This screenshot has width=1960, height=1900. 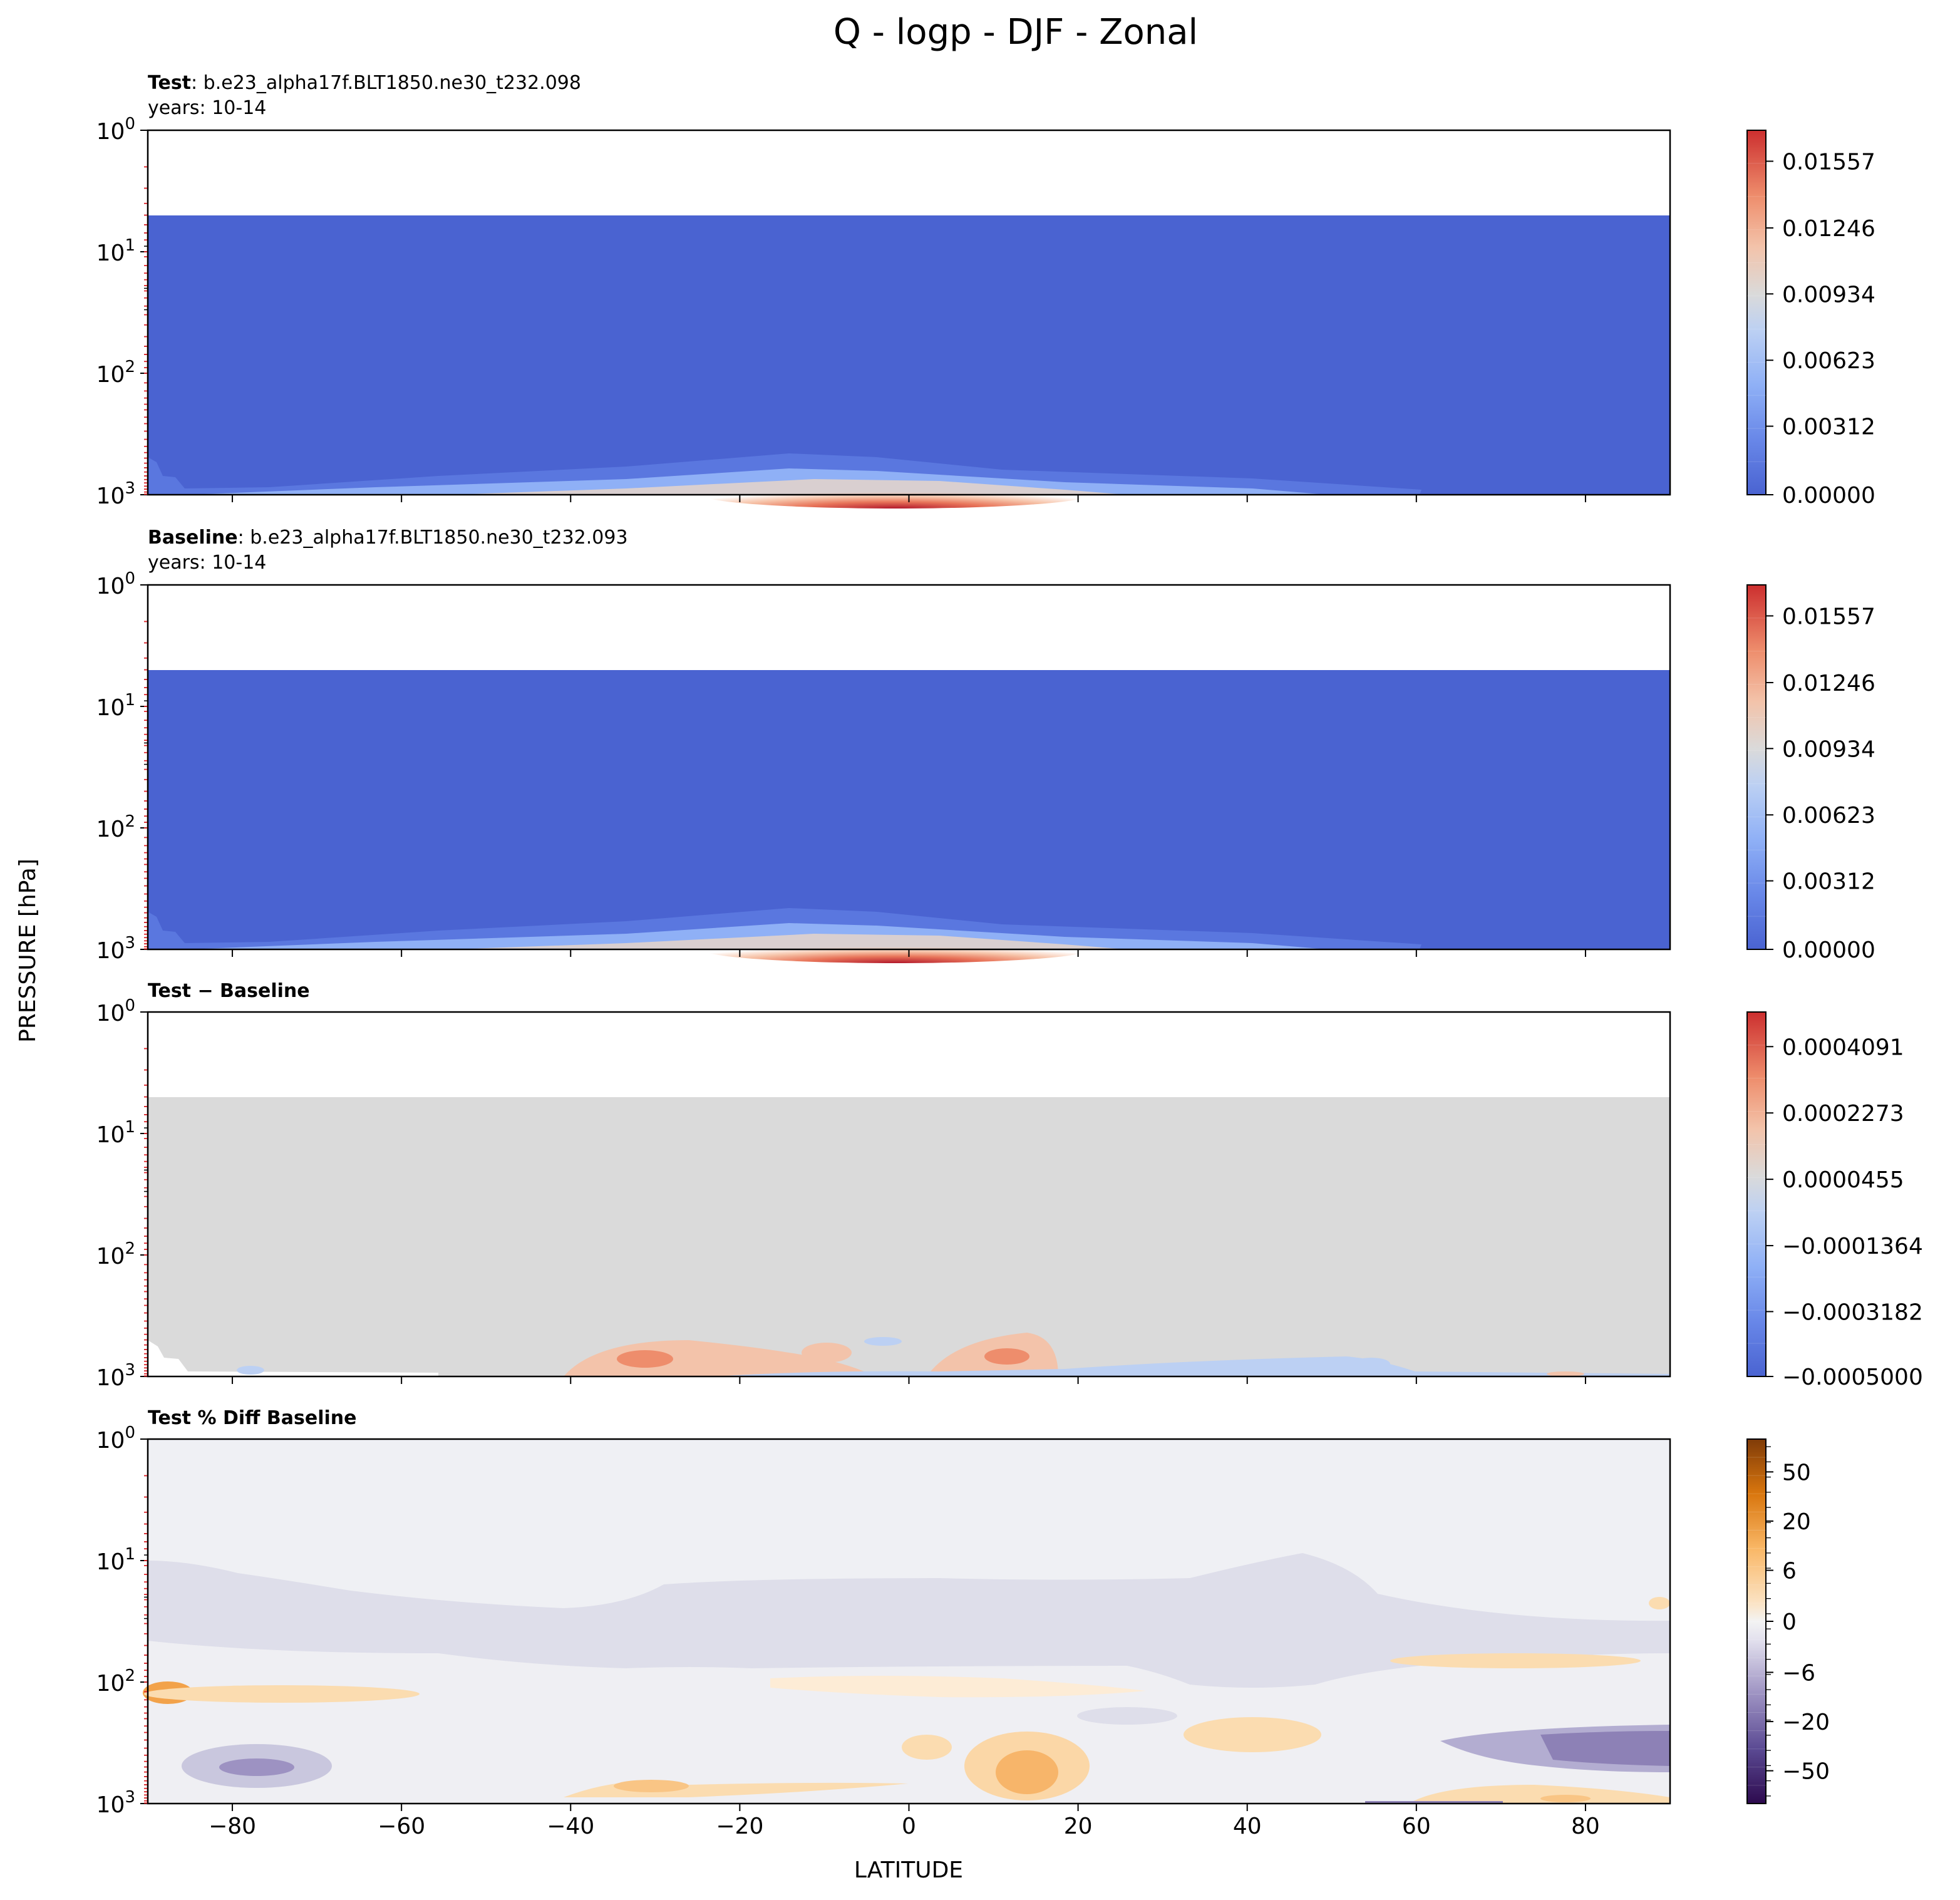 I want to click on x-tick-label: 20, so click(x=1078, y=1826).